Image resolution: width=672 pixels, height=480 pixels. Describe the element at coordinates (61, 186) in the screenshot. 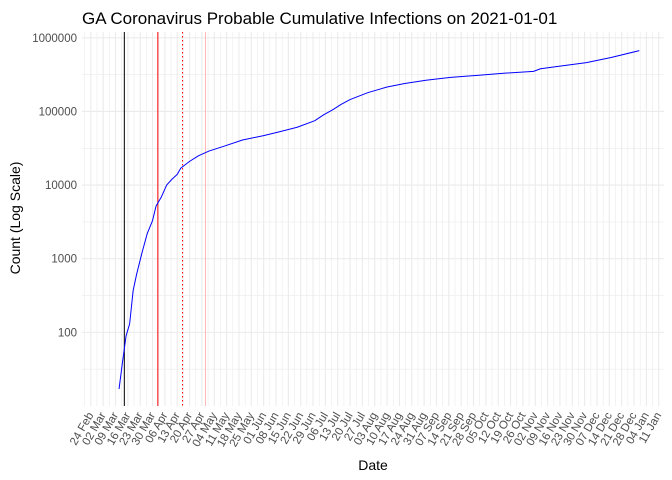

I see `y-tick-label: 10000` at that location.